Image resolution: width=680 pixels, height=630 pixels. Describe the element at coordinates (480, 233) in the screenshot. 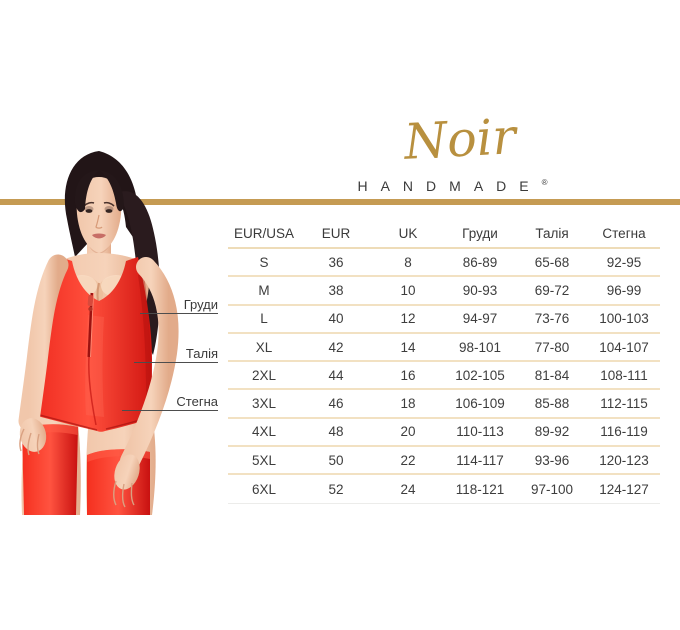

I see `col-header-chest: Груди` at that location.